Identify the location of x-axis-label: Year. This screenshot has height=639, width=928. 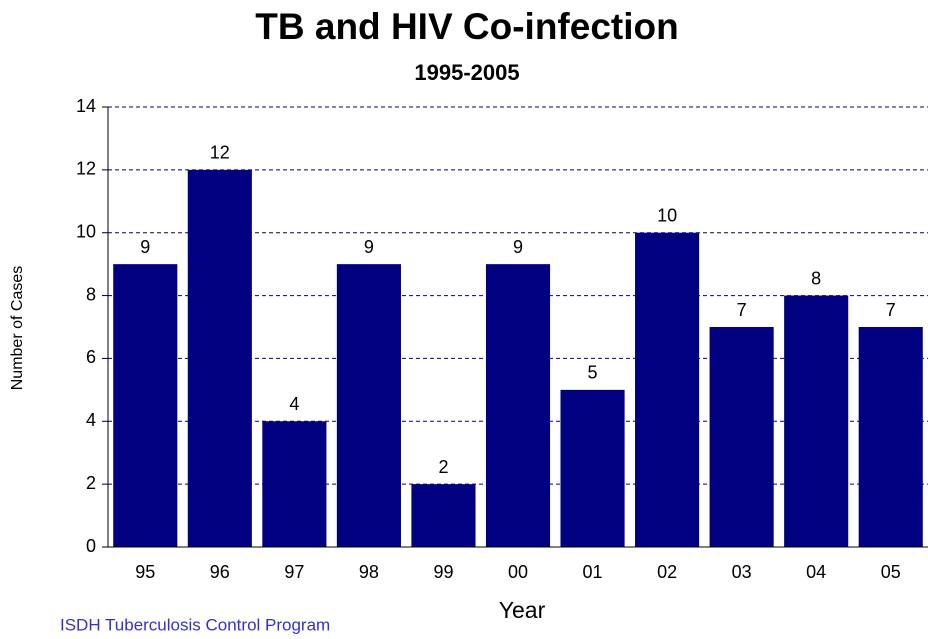
(522, 610).